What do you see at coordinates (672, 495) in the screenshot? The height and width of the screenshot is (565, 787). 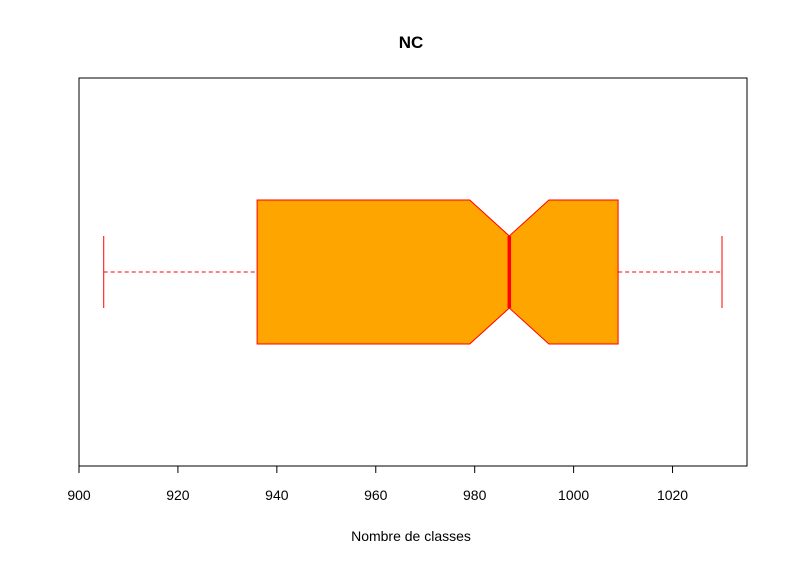 I see `x-tick-label: 1020` at bounding box center [672, 495].